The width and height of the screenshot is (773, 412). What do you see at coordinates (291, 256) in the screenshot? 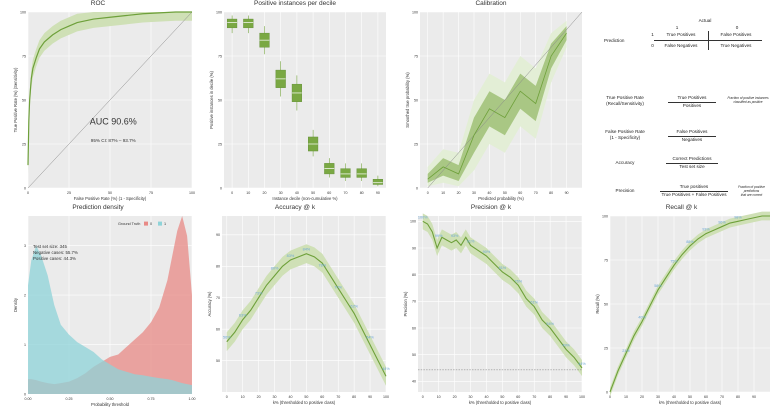
I see `data-label: 83%` at bounding box center [291, 256].